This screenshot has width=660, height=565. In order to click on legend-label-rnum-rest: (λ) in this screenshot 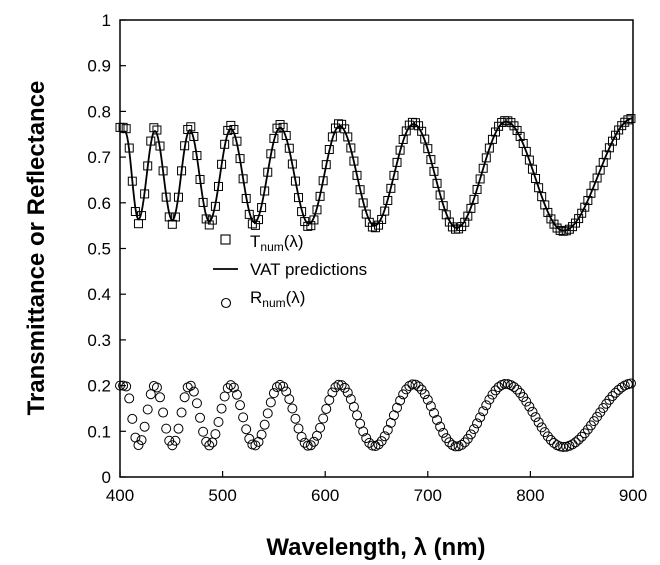, I will do `click(296, 297)`.